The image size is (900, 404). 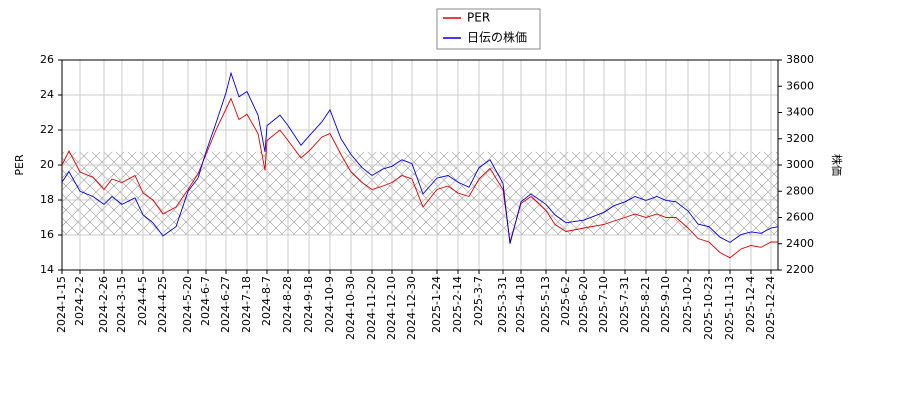 What do you see at coordinates (308, 304) in the screenshot?
I see `x-tick-label: 2024-9-18` at bounding box center [308, 304].